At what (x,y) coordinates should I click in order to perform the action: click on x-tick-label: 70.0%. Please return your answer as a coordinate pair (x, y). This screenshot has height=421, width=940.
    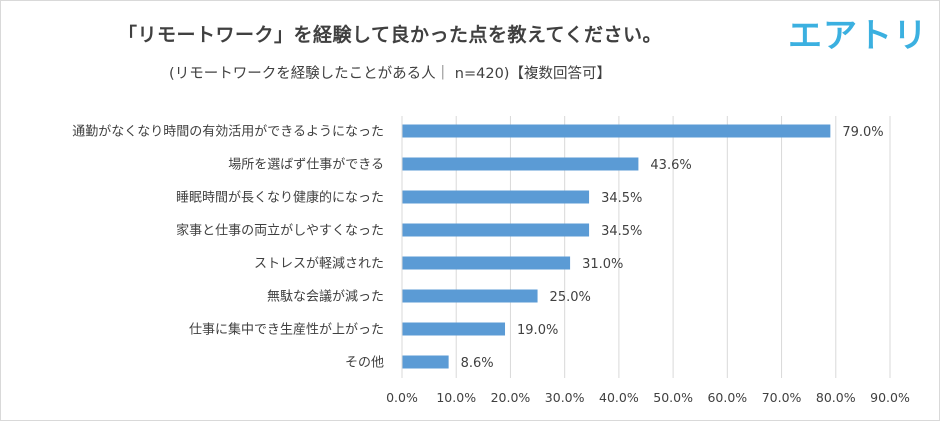
    Looking at the image, I should click on (782, 397).